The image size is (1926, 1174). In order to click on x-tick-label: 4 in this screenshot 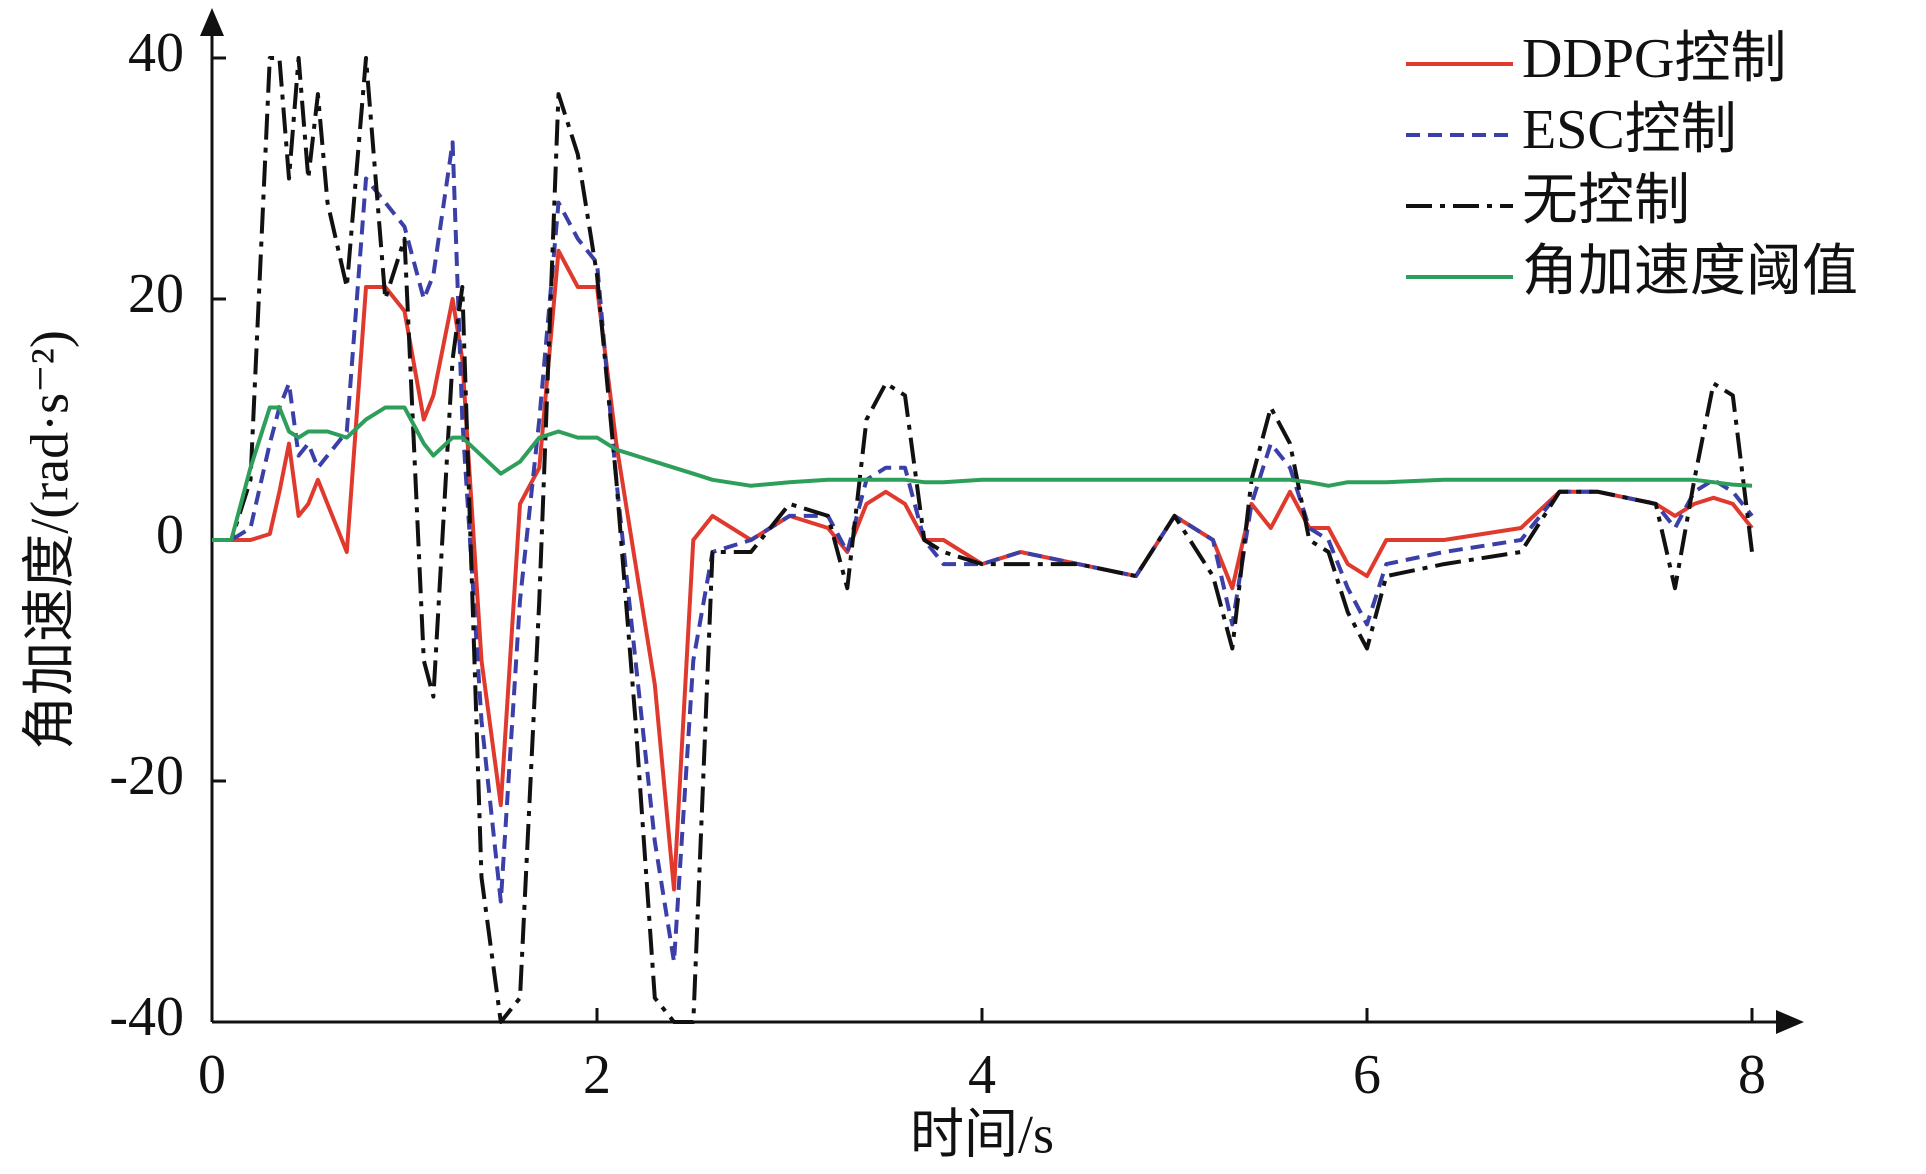, I will do `click(982, 1075)`.